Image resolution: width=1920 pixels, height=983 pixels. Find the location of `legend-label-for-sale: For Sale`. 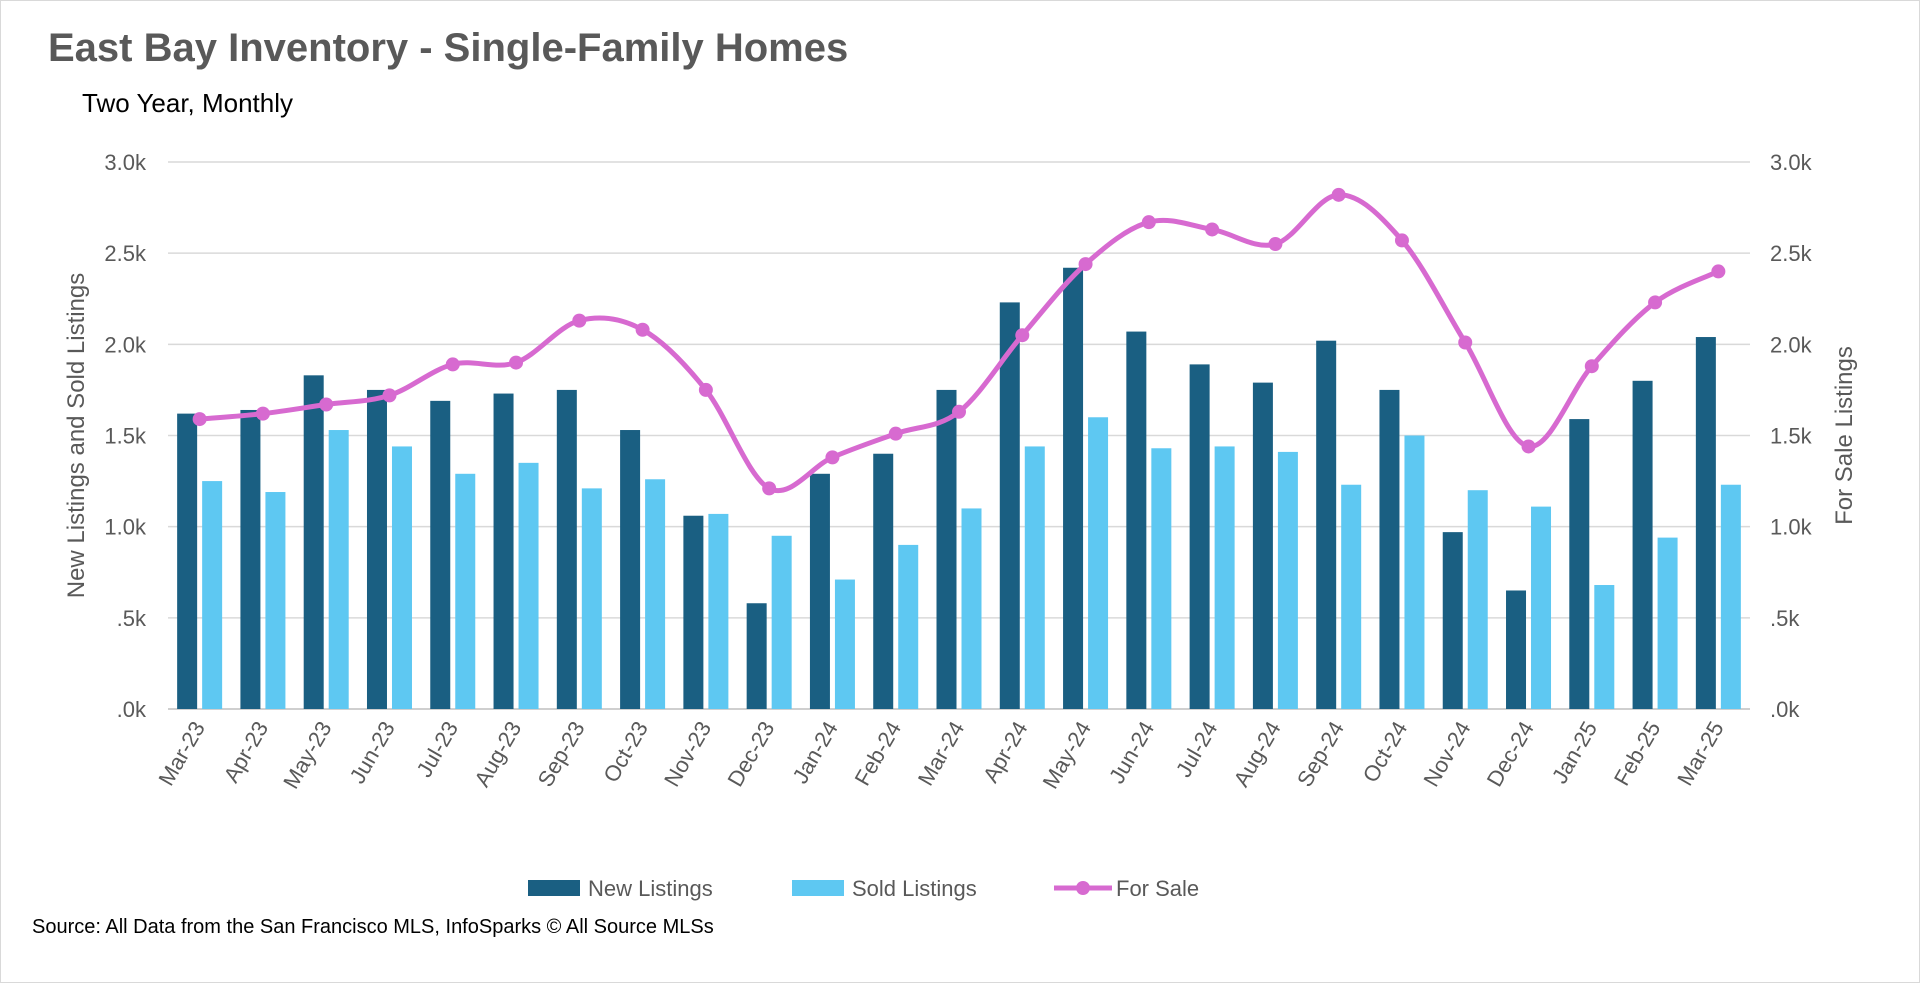

legend-label-for-sale: For Sale is located at coordinates (1157, 888).